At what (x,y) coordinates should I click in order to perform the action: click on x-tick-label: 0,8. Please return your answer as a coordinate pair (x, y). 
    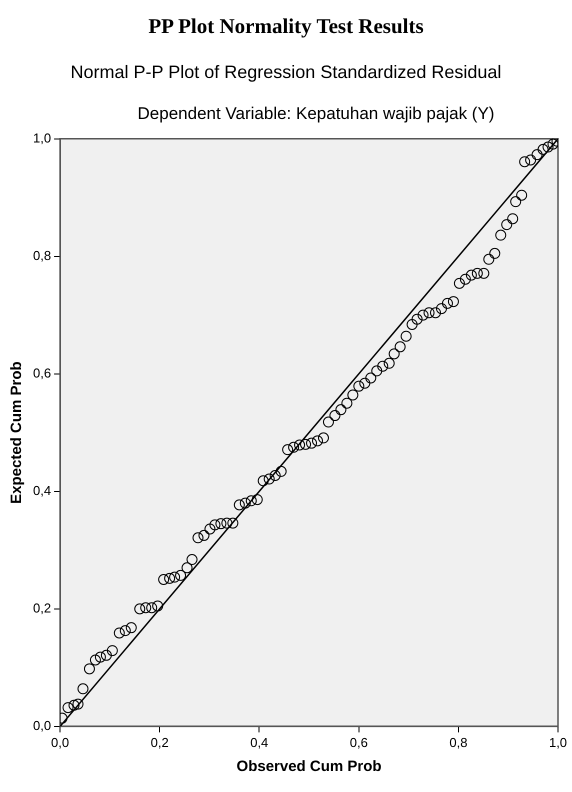
    Looking at the image, I should click on (458, 742).